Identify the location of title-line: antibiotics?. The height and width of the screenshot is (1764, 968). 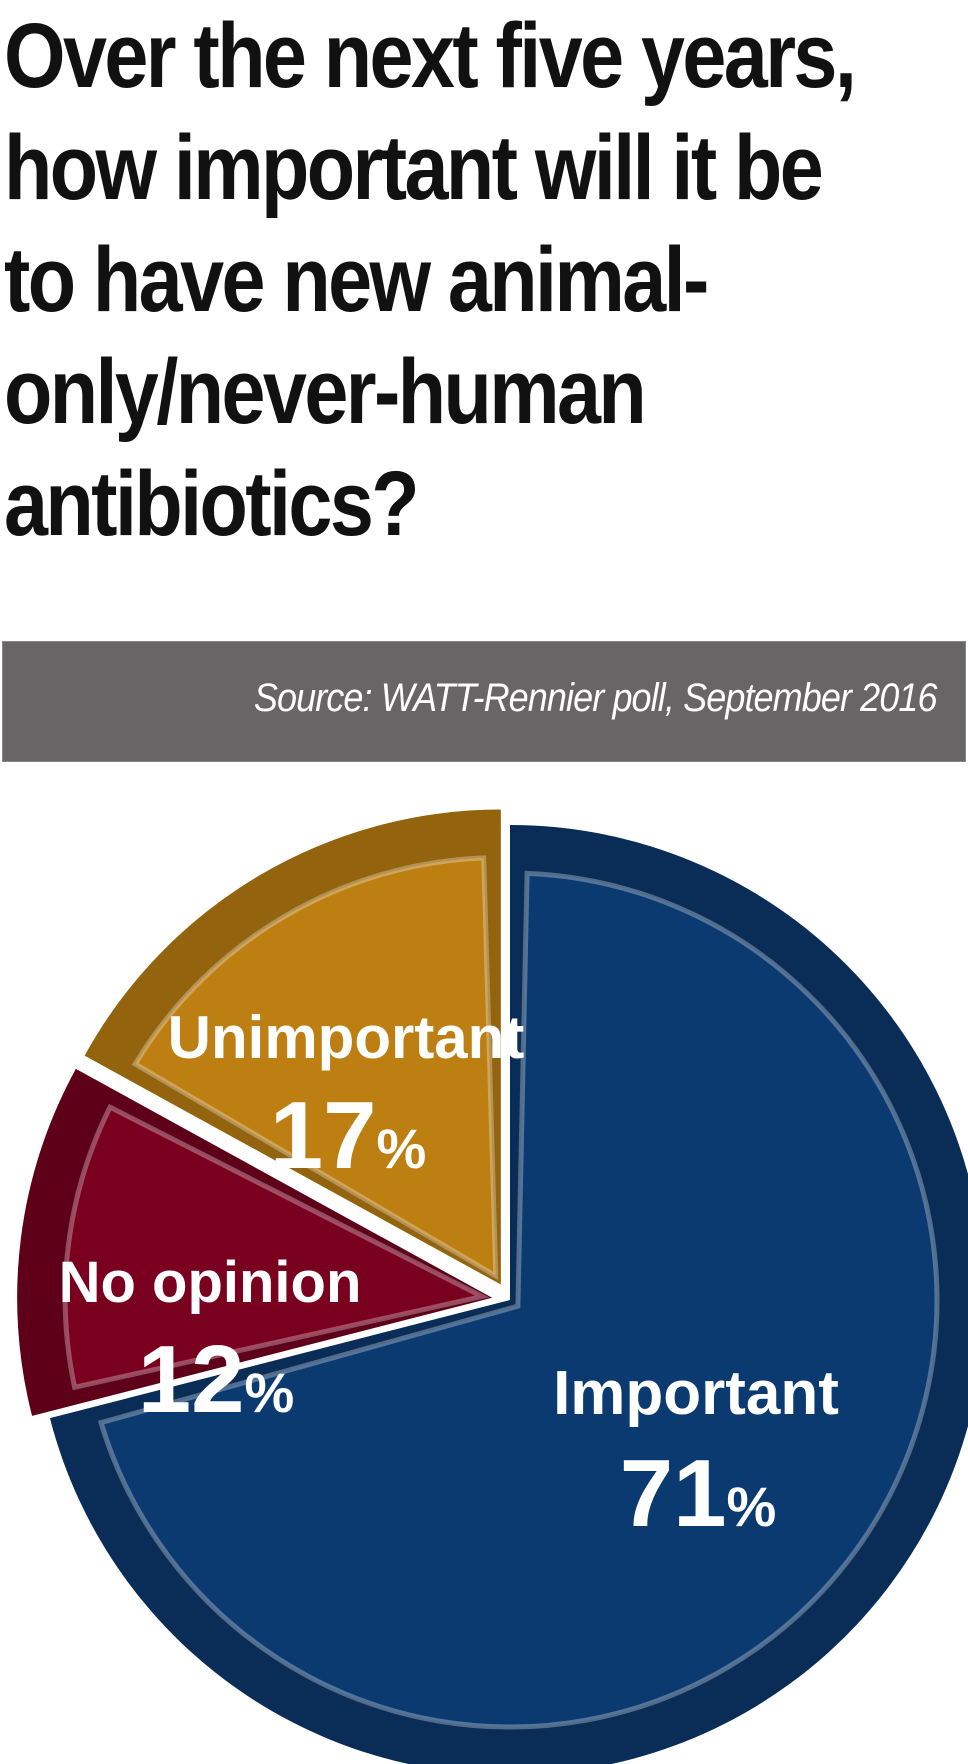
(212, 504).